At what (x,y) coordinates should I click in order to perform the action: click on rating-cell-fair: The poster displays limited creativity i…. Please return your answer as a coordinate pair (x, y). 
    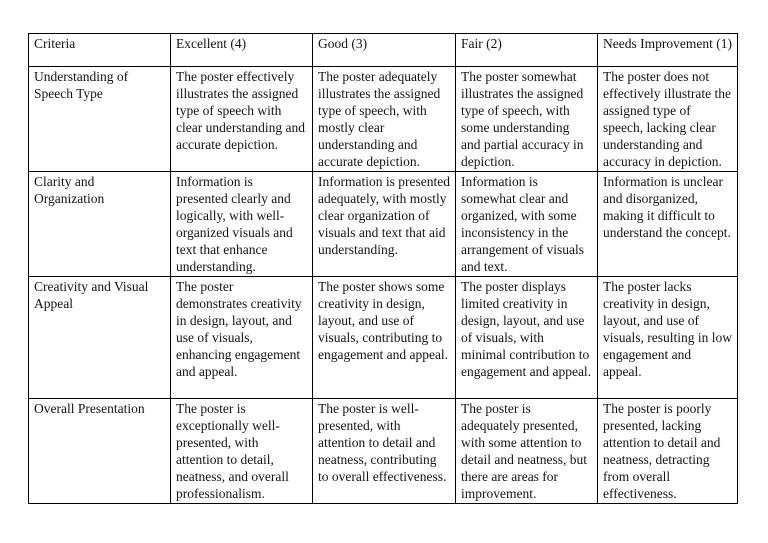
    Looking at the image, I should click on (526, 337).